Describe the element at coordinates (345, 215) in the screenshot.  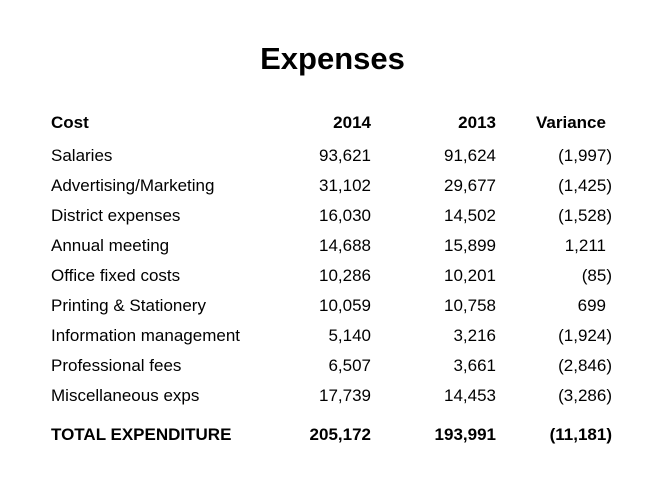
I see `value-2014-cell: 16,030` at that location.